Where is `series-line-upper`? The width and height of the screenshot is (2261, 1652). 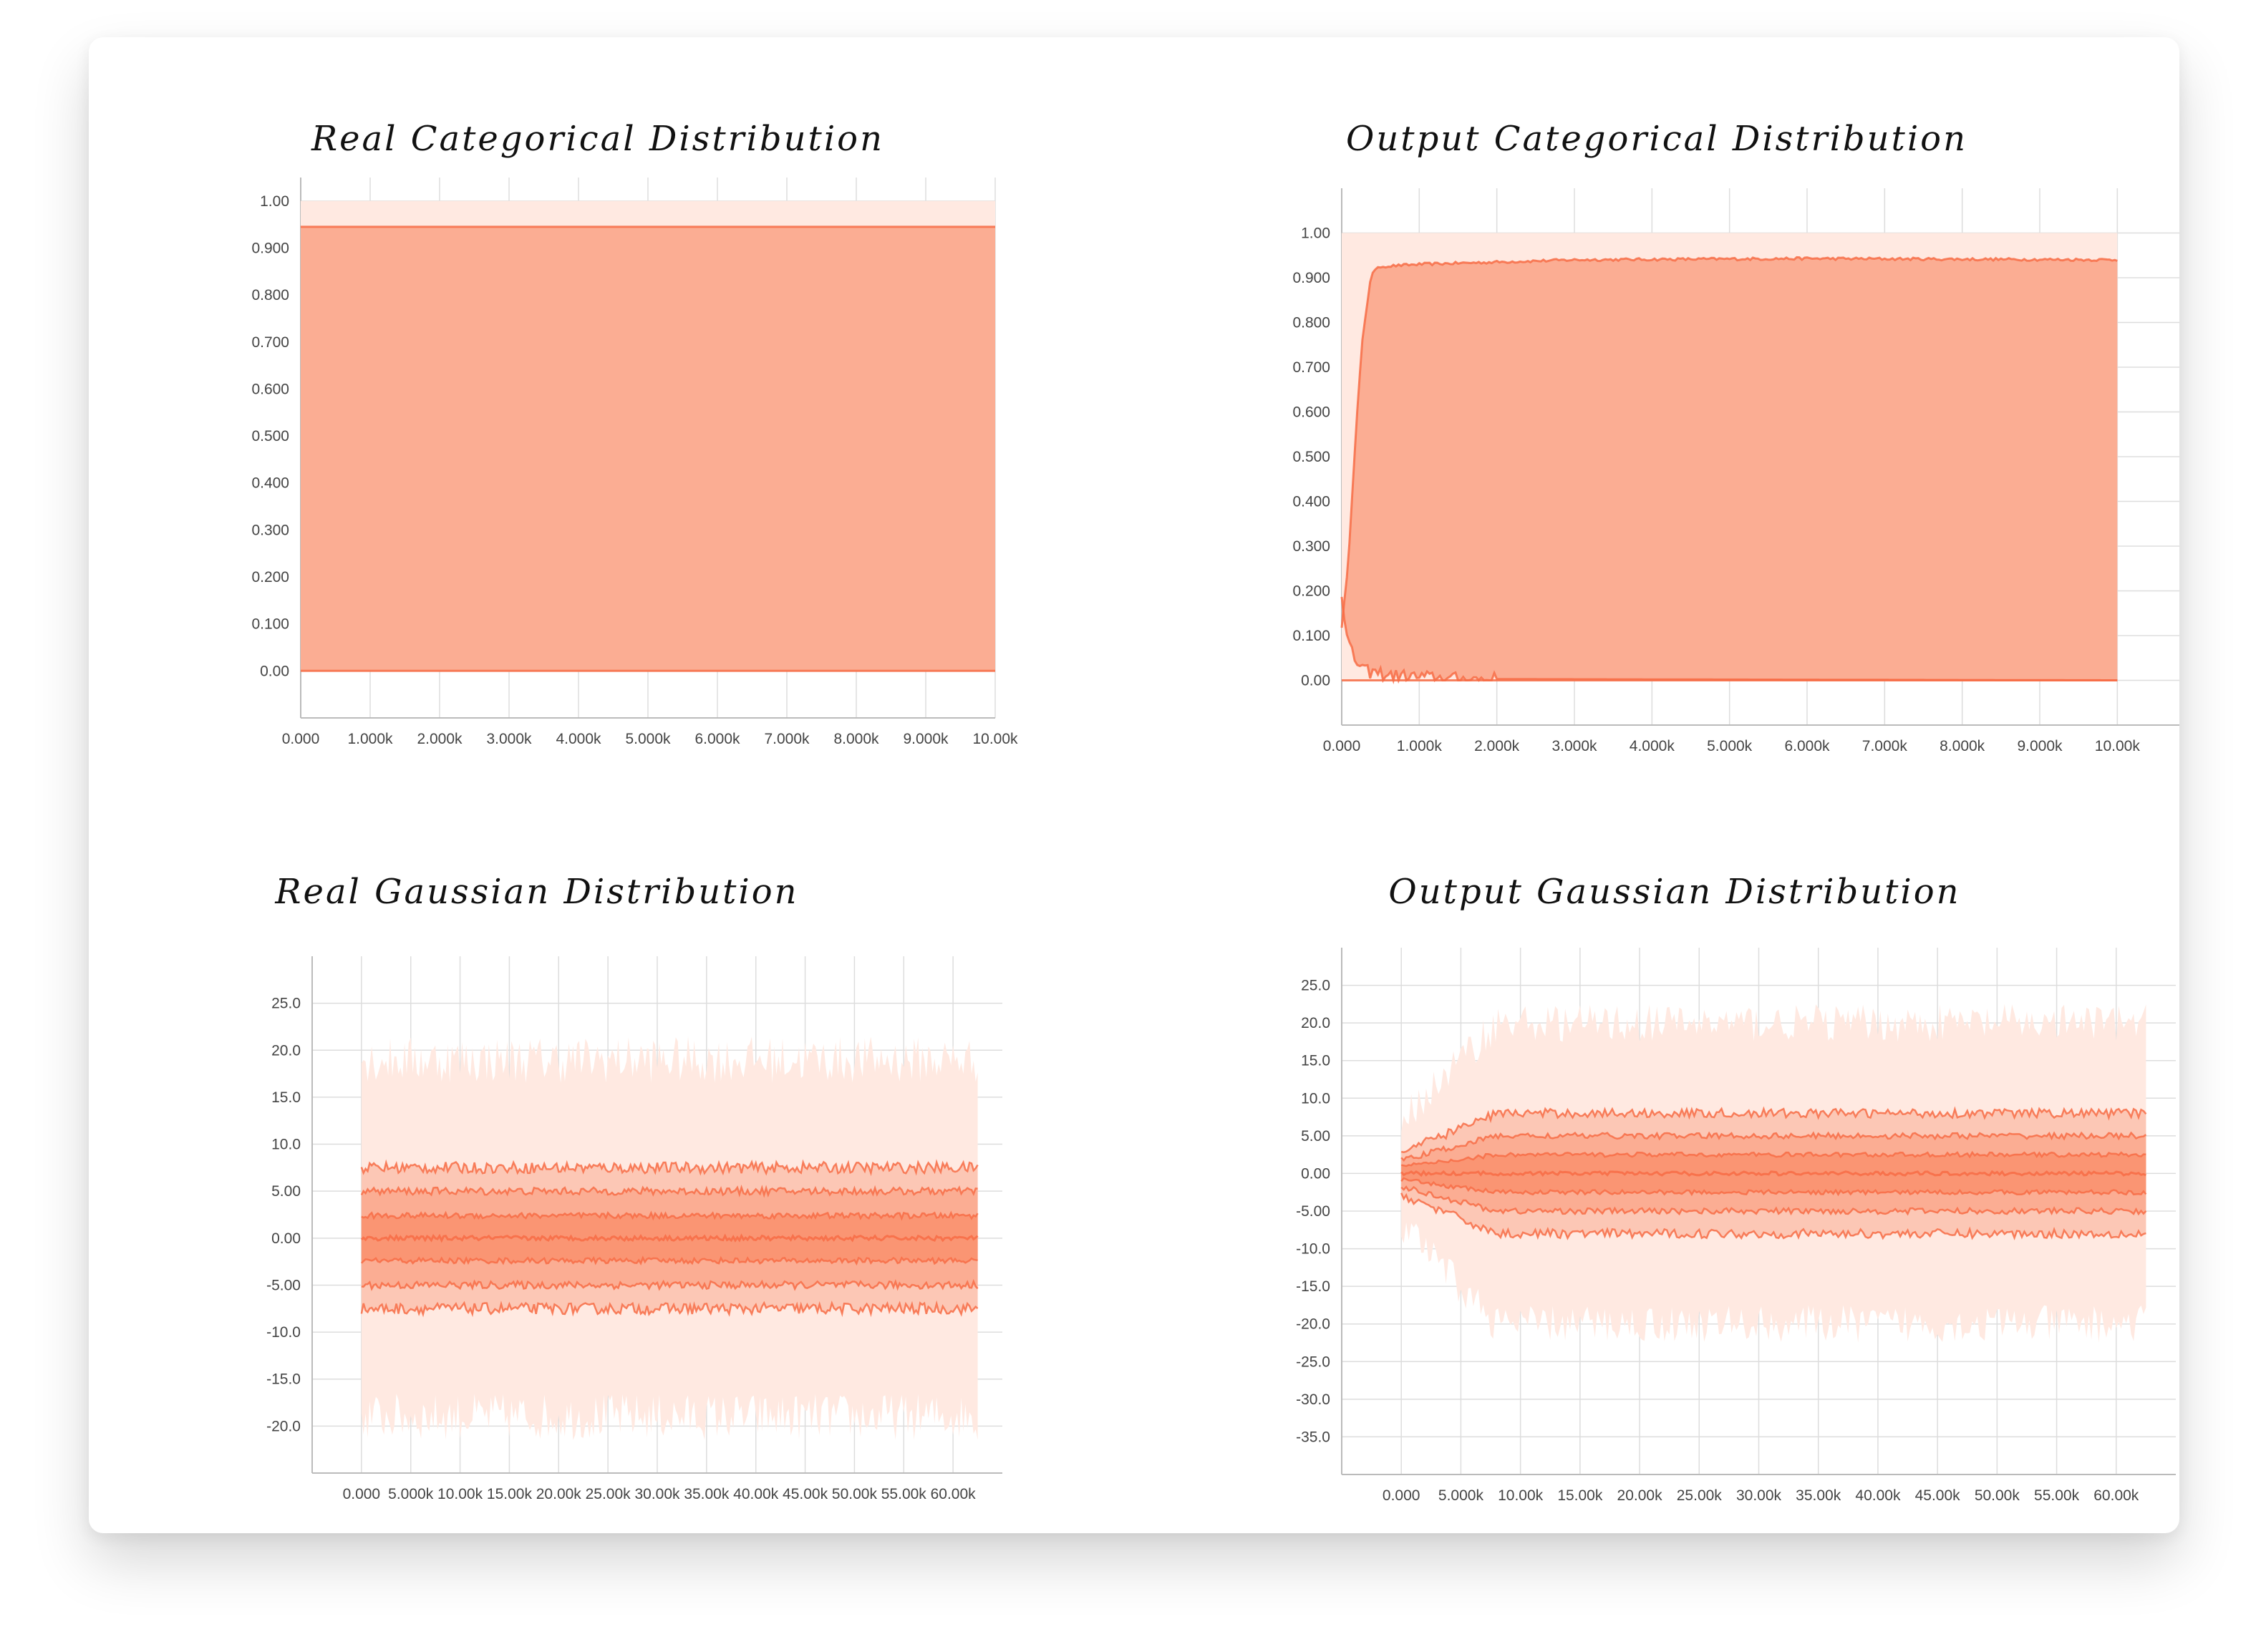
series-line-upper is located at coordinates (1729, 442).